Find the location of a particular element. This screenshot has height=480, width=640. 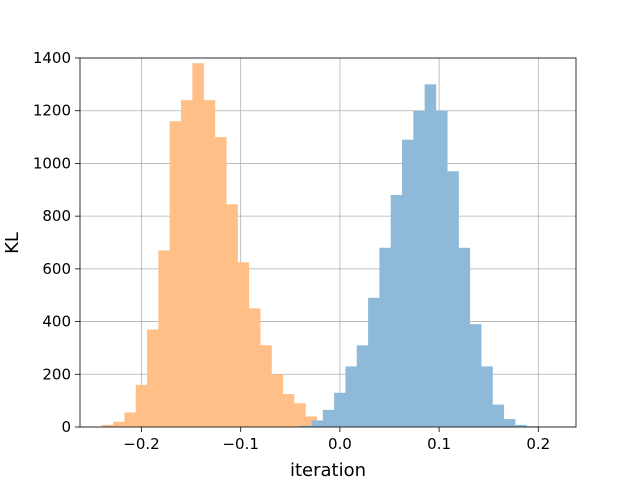

x-tick-label: 0.2 is located at coordinates (538, 444).